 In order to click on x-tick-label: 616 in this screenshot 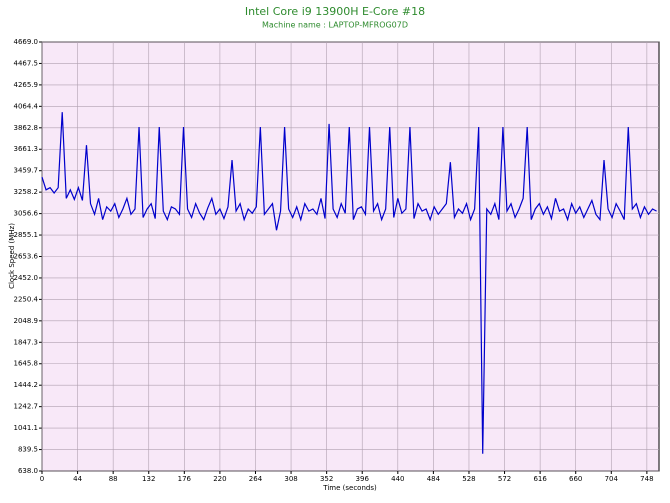, I will do `click(540, 479)`.